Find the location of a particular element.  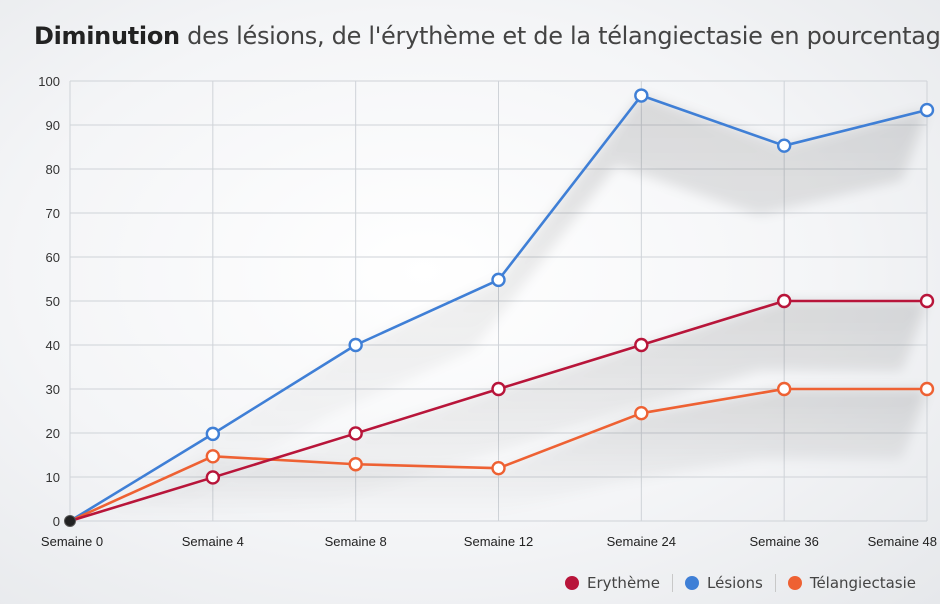

origin-point is located at coordinates (70, 521).